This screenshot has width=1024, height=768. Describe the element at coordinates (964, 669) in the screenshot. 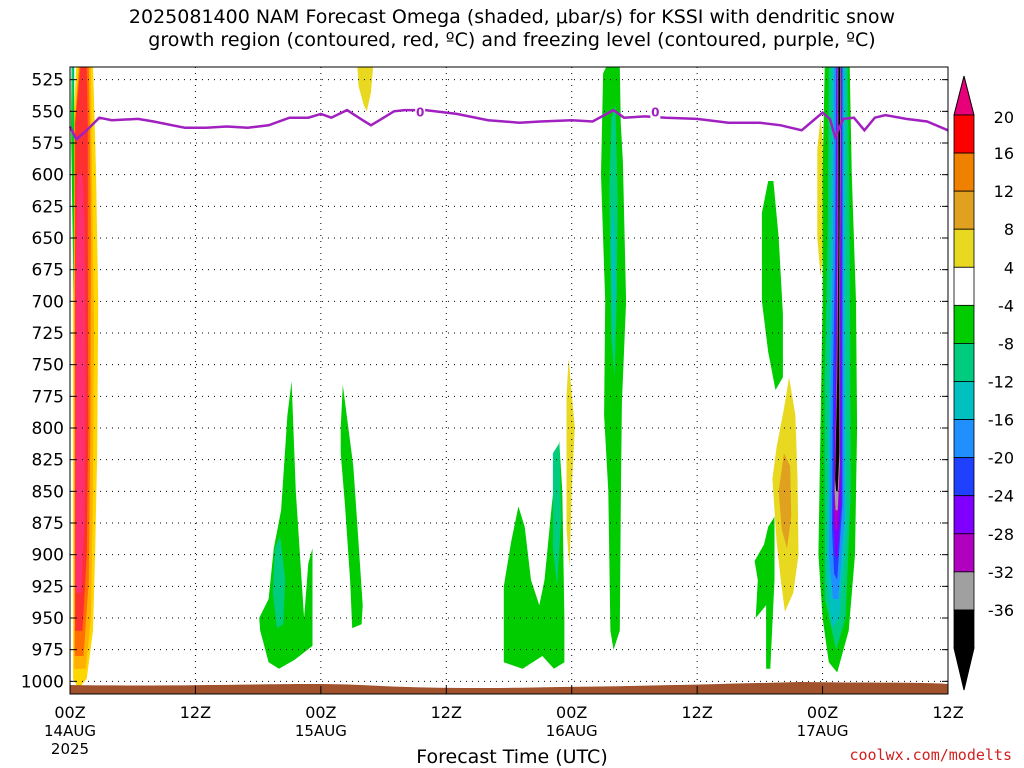

I see `colorbar-bottom-arrow` at that location.